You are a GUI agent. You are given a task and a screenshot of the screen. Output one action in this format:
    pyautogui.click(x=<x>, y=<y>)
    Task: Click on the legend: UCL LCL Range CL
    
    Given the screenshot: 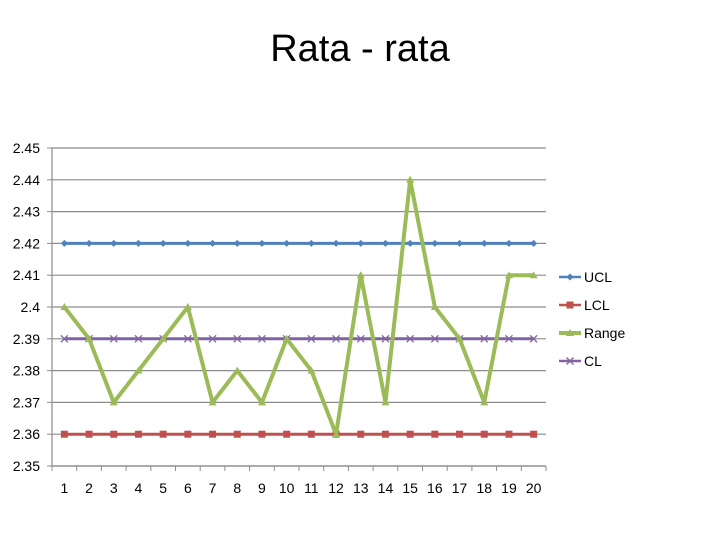 What is the action you would take?
    pyautogui.click(x=592, y=319)
    